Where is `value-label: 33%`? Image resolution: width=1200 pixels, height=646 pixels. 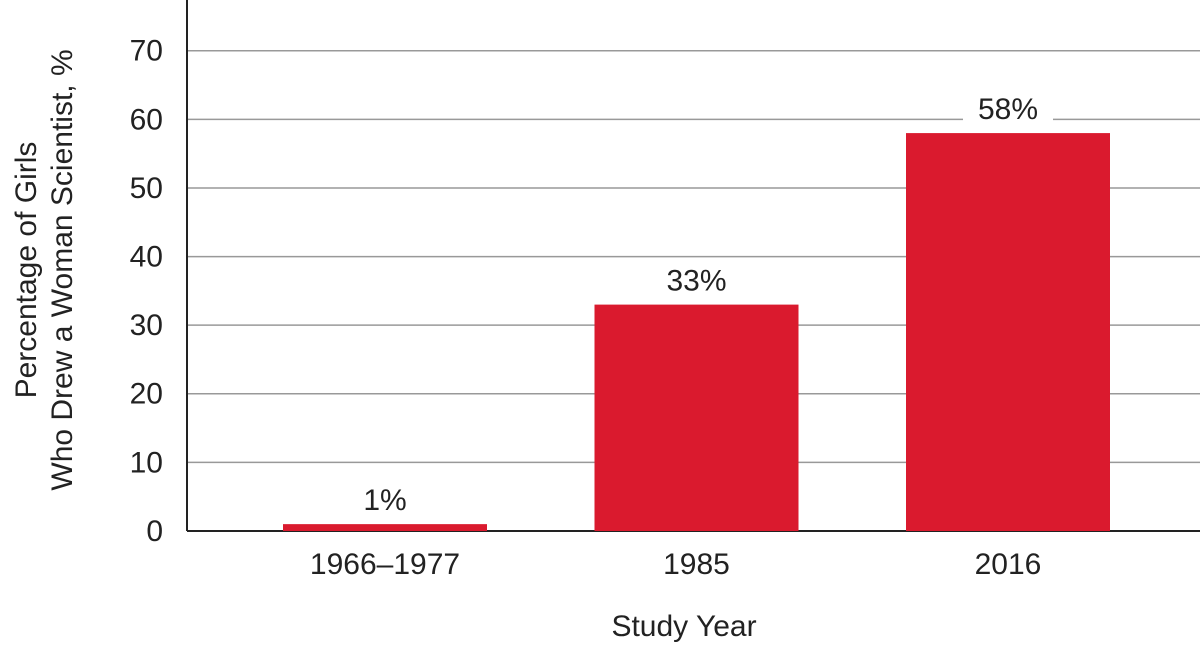 value-label: 33% is located at coordinates (696, 281).